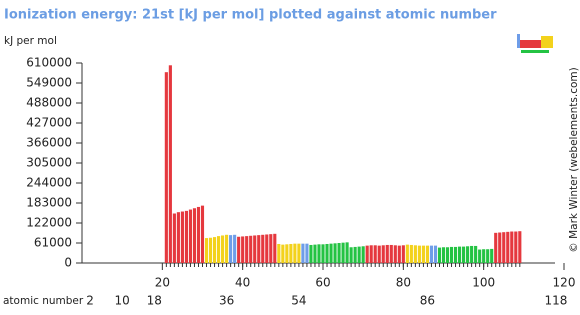  I want to click on period-tick-label: 18, so click(154, 301).